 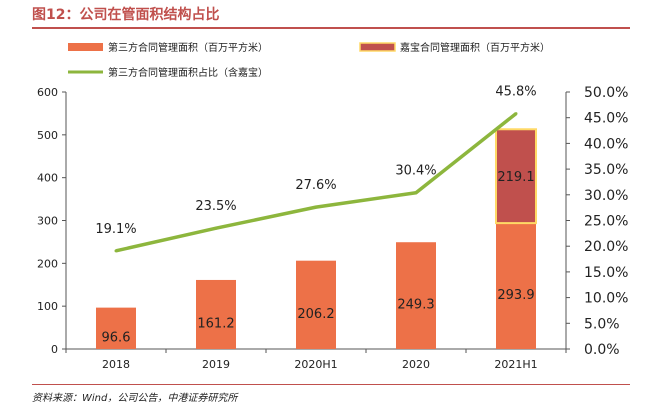 What do you see at coordinates (126, 15) in the screenshot?
I see `chart-title: 图12：公司在管面积结构占比` at bounding box center [126, 15].